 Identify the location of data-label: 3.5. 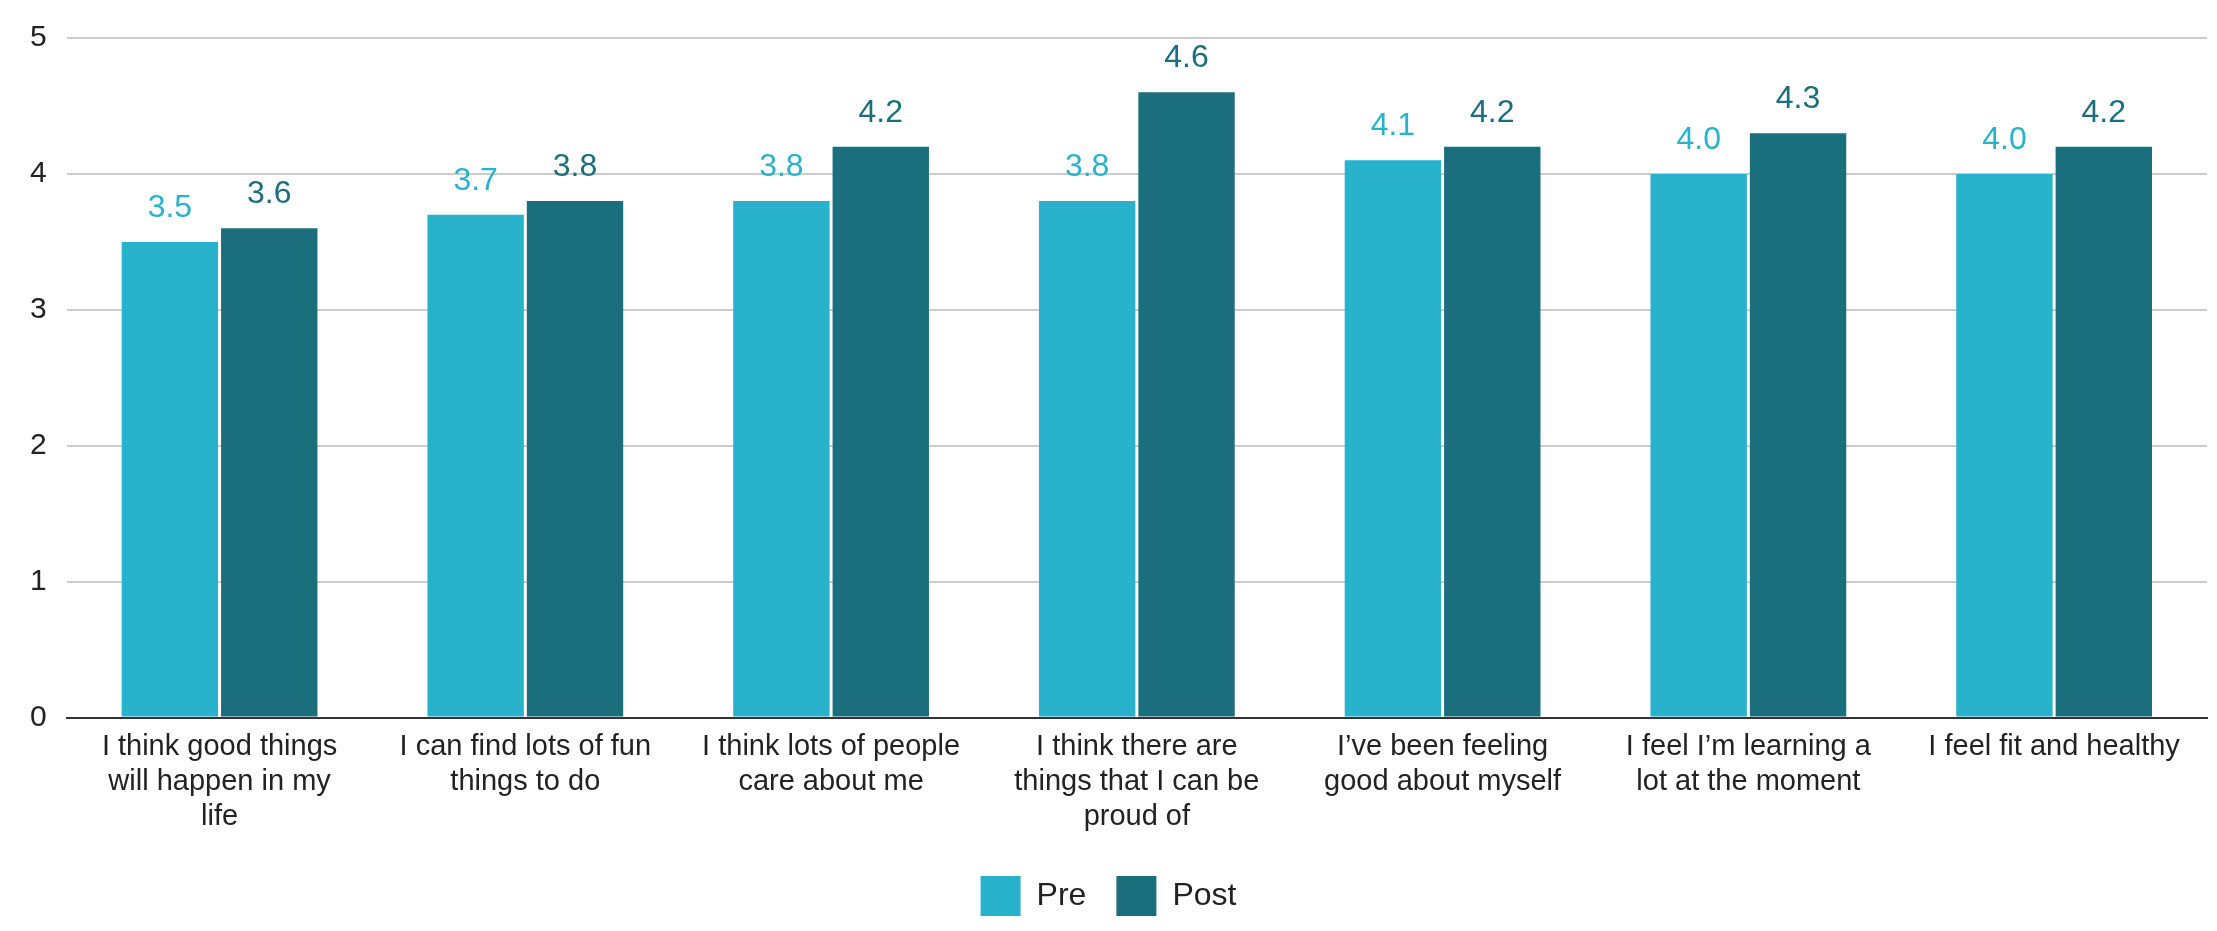
(170, 205).